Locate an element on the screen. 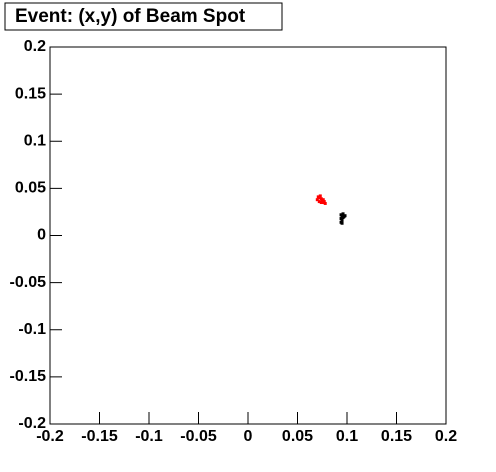 The height and width of the screenshot is (472, 496). x-tick-label: 0.05 is located at coordinates (297, 436).